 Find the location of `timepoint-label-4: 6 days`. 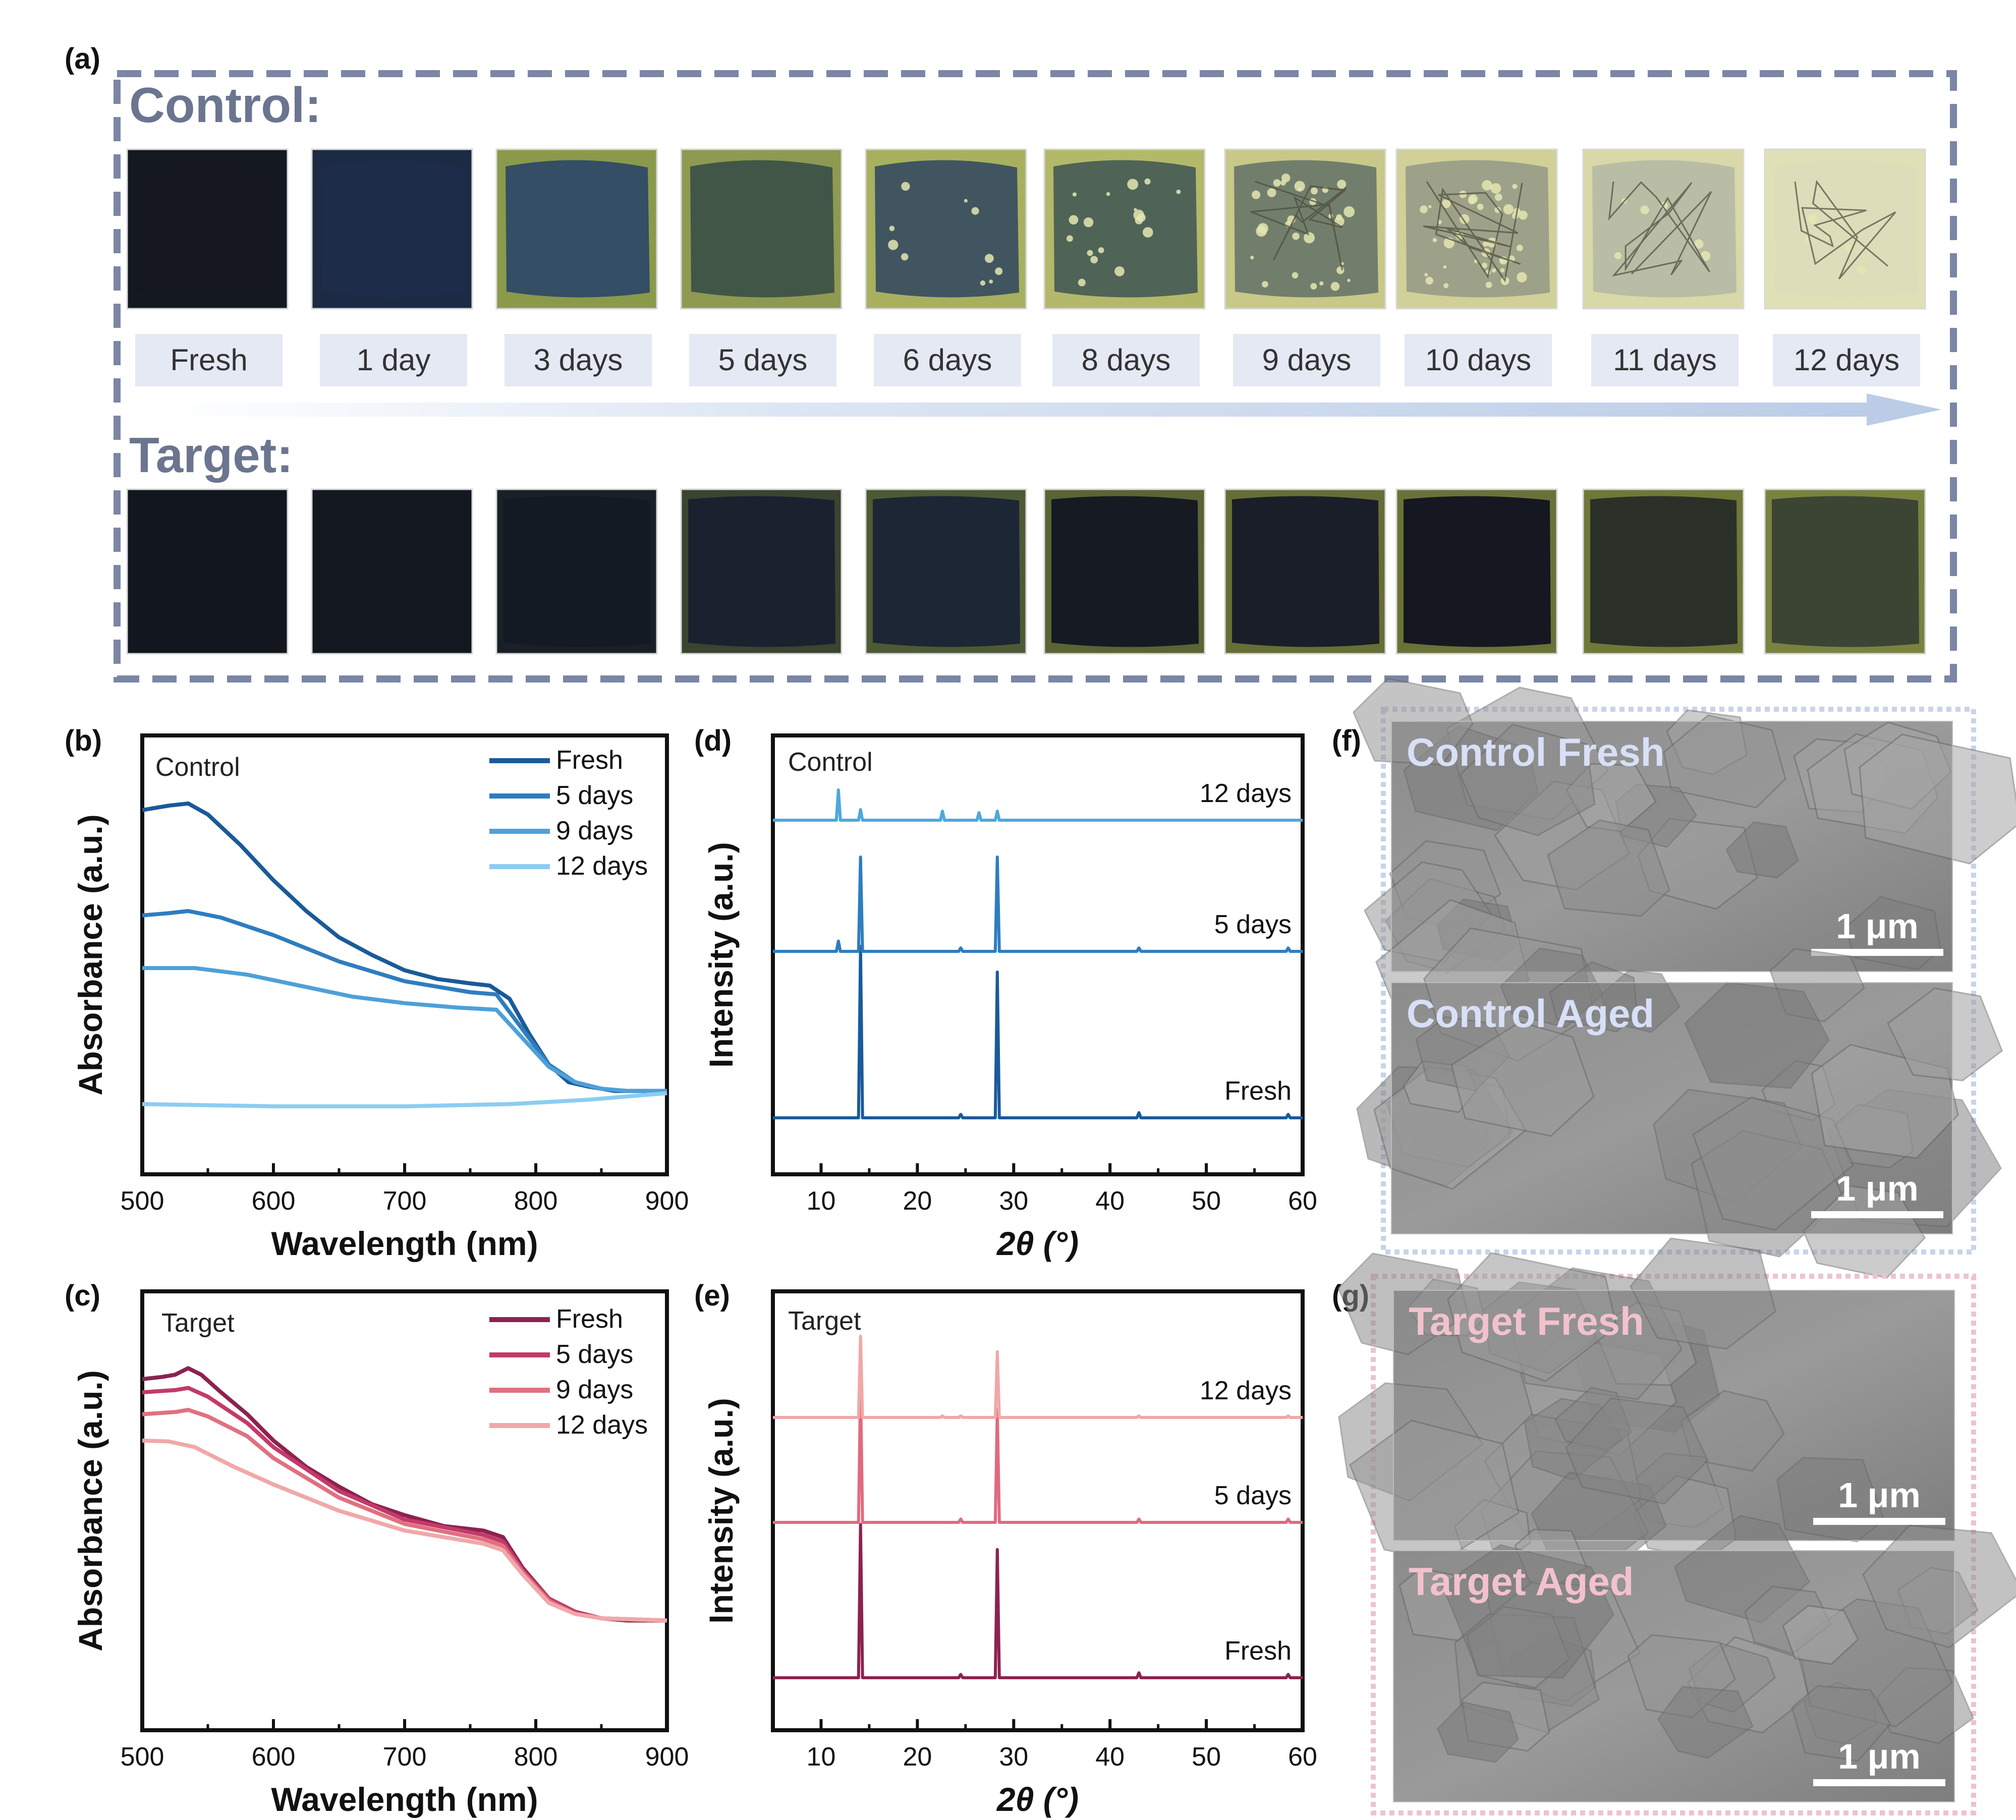

timepoint-label-4: 6 days is located at coordinates (947, 360).